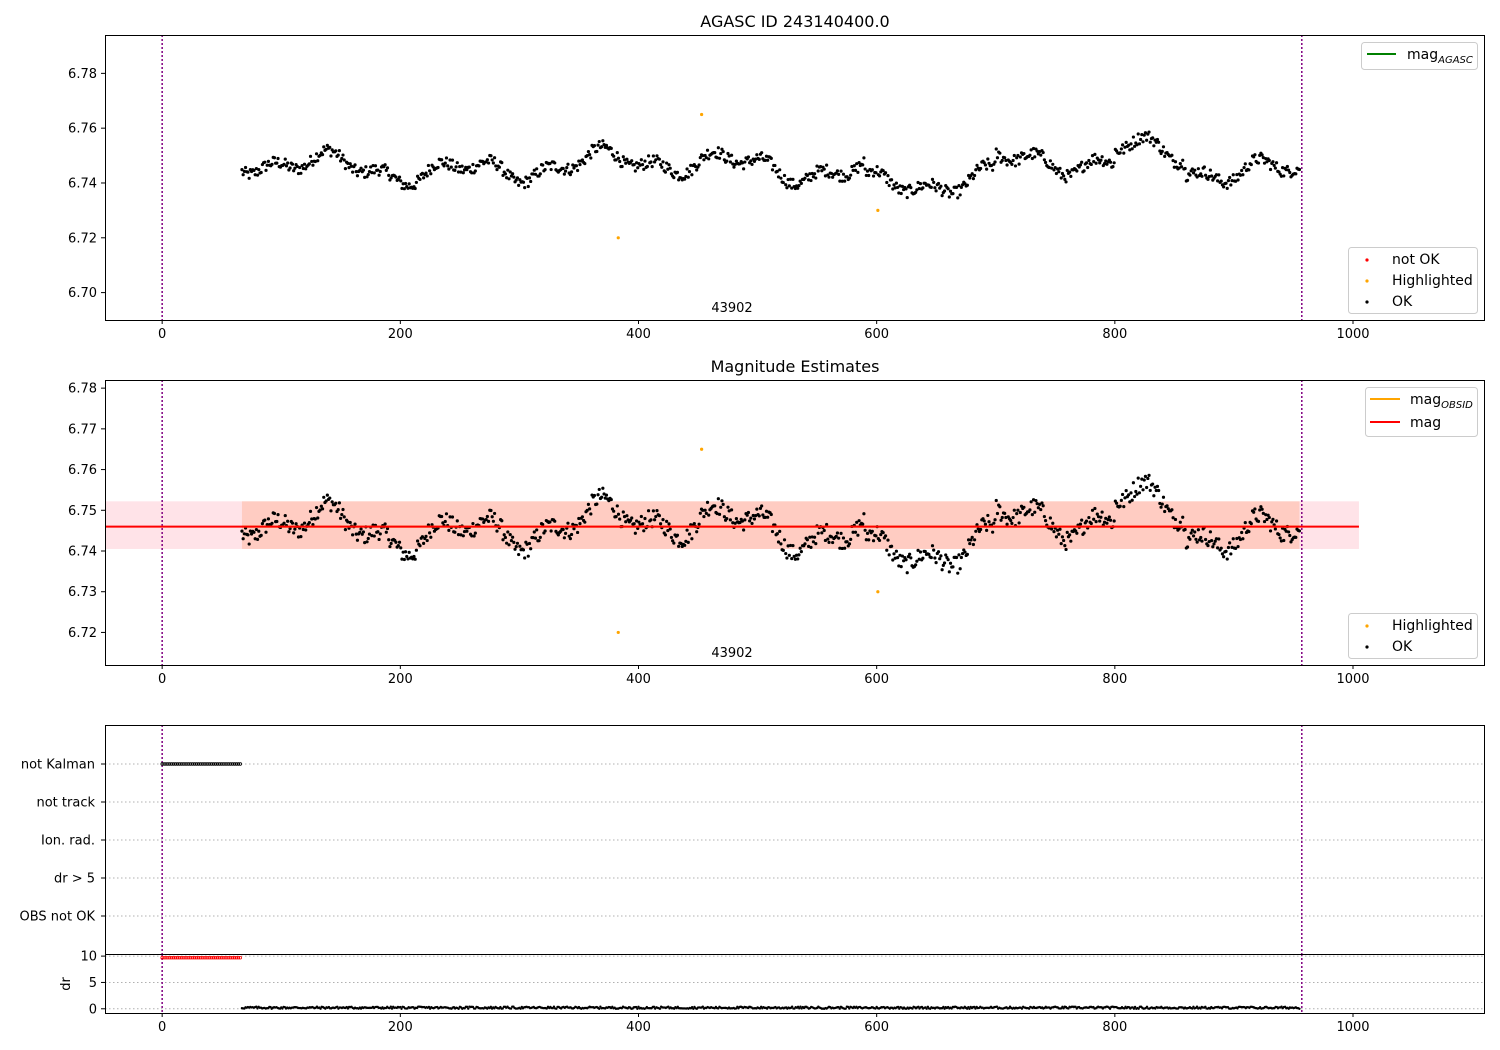  Describe the element at coordinates (1432, 626) in the screenshot. I see `legend-label: Highlighted` at that location.